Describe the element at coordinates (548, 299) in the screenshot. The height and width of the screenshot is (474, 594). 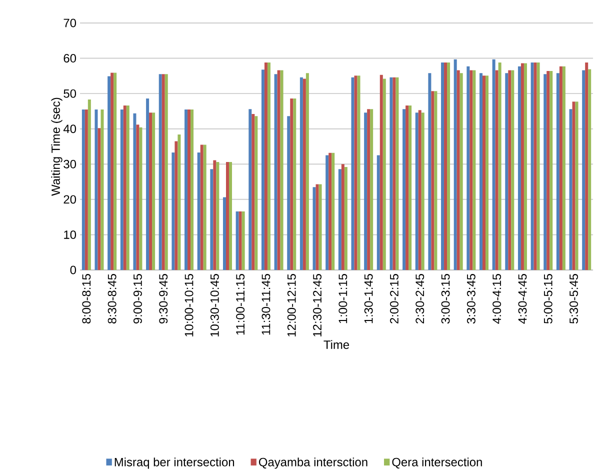
I see `x-tick-label: 5:00-5:15` at that location.